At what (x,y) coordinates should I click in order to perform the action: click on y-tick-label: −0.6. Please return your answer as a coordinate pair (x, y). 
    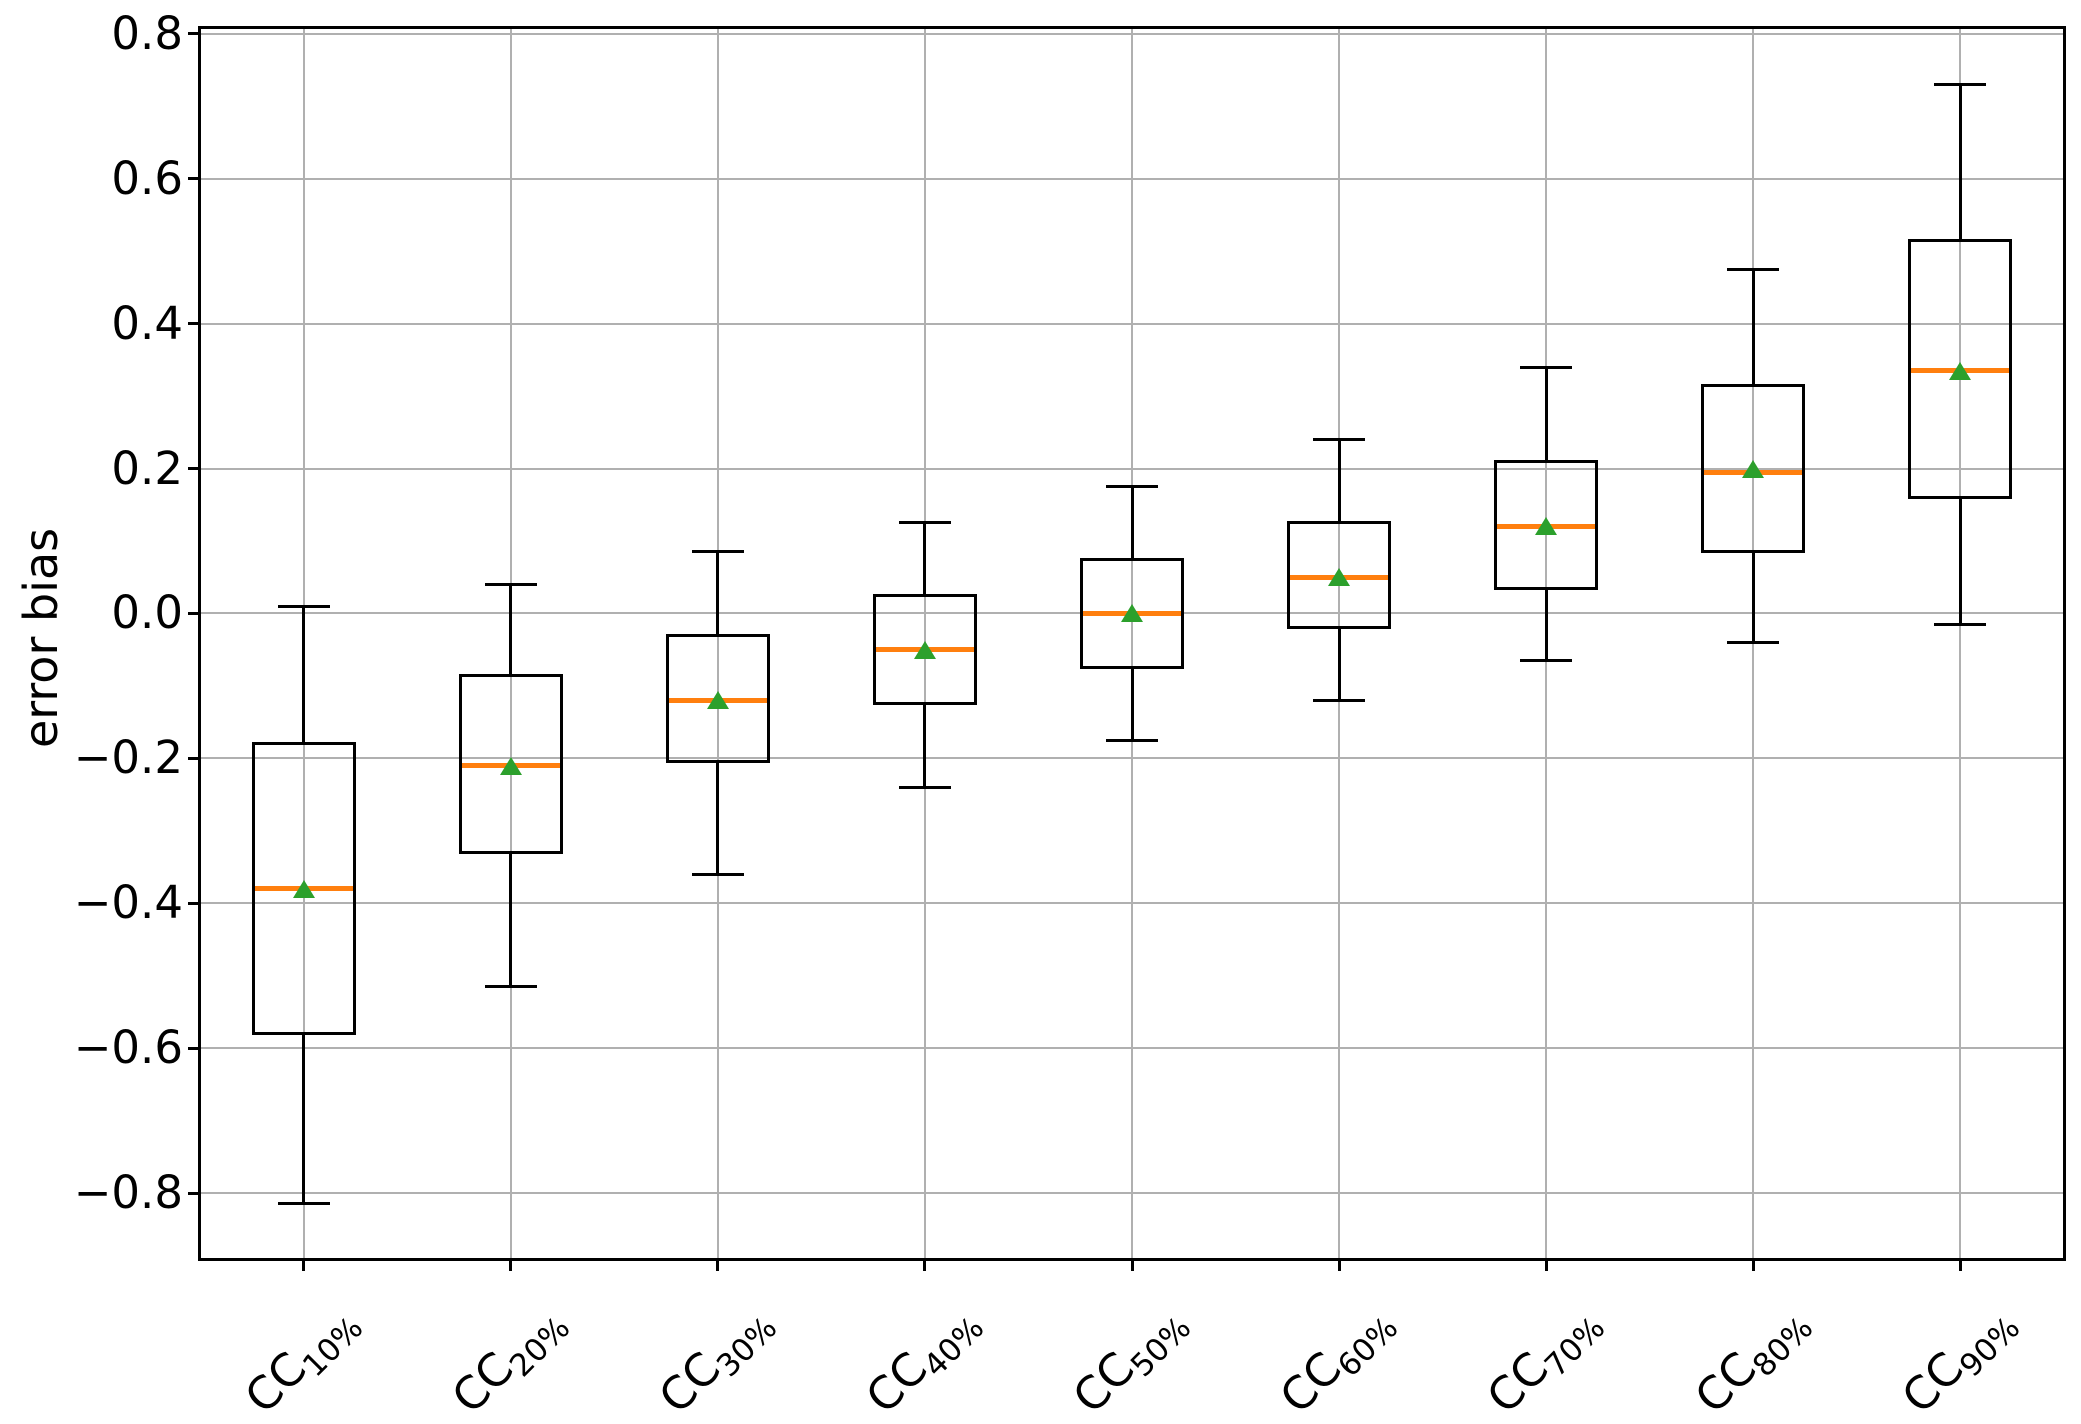
    Looking at the image, I should click on (128, 1048).